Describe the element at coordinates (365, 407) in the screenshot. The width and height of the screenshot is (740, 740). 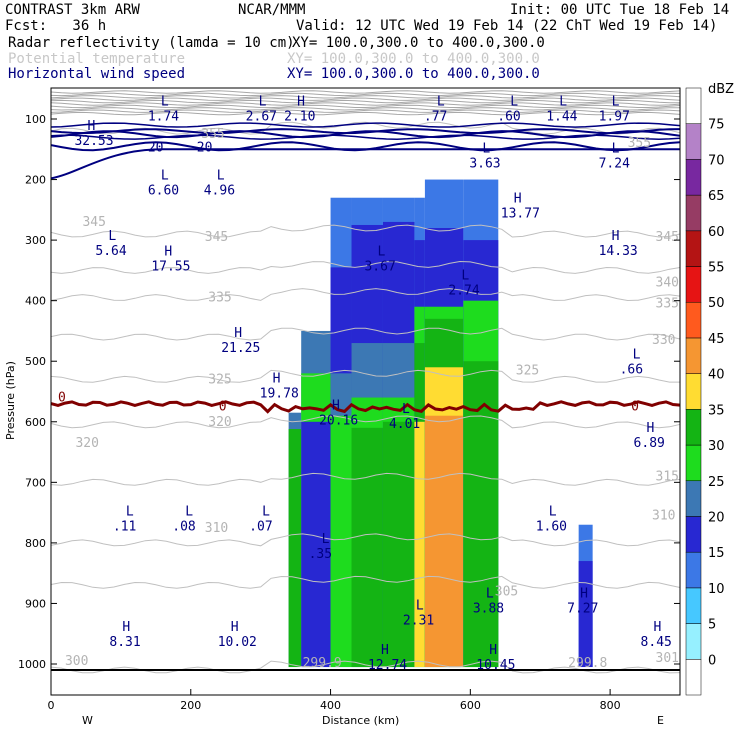
I see `melting-level-line` at that location.